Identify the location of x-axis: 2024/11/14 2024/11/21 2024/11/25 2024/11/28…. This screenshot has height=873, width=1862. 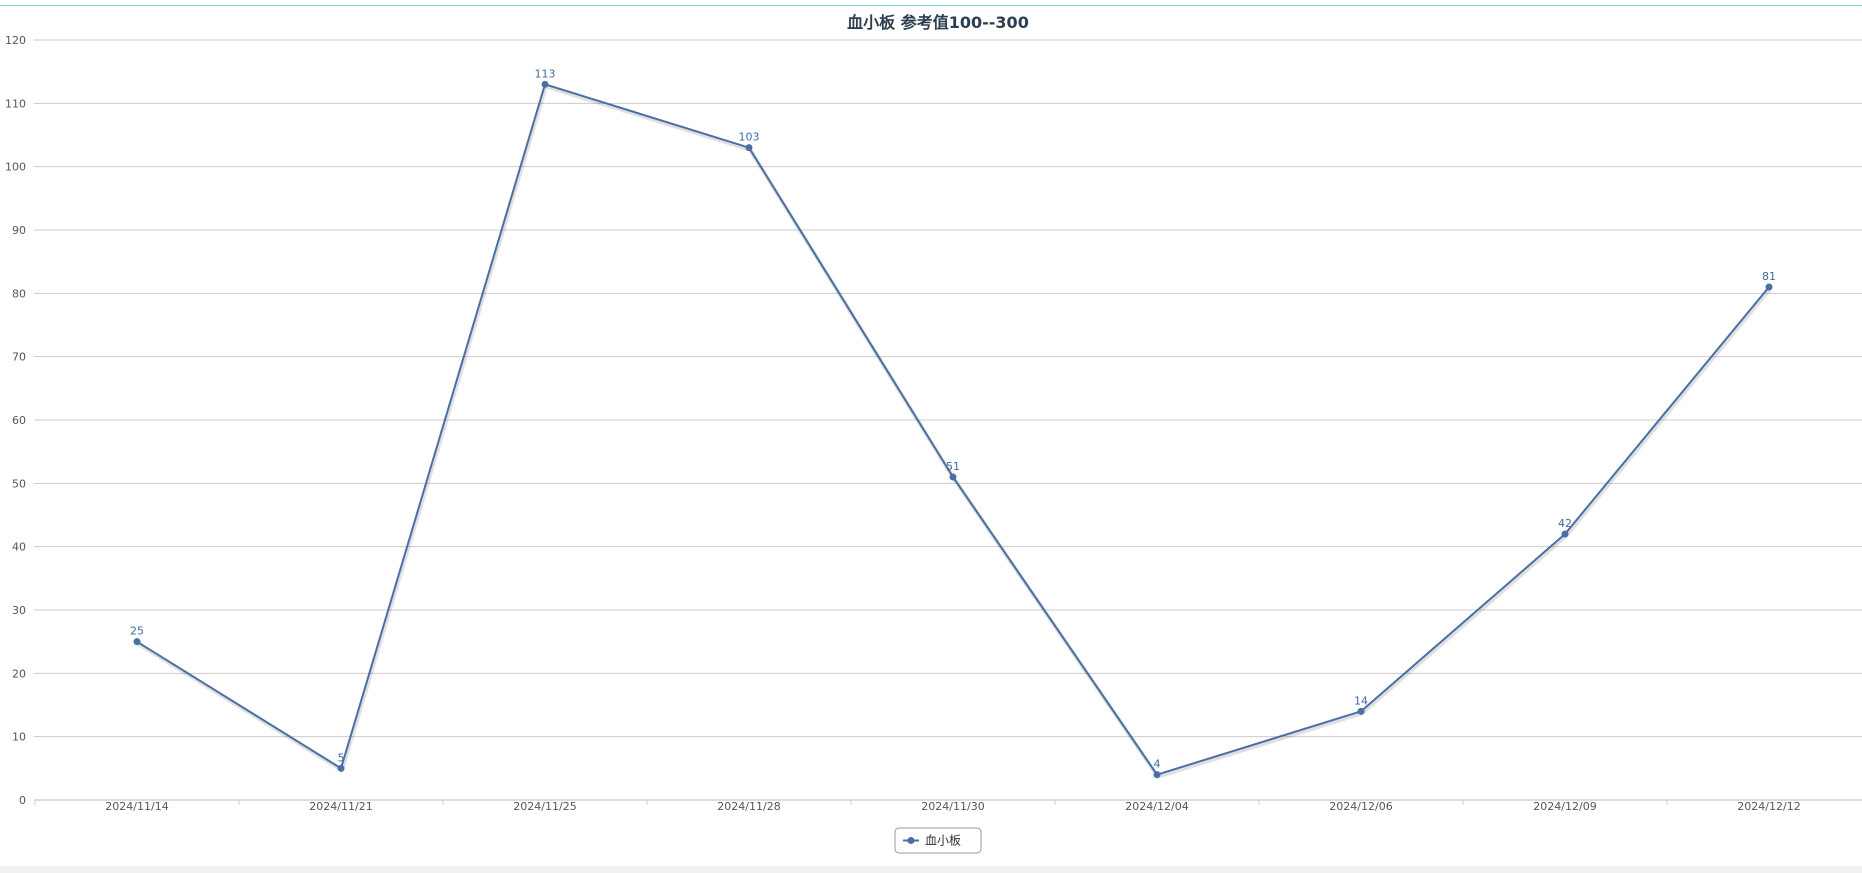
(948, 806).